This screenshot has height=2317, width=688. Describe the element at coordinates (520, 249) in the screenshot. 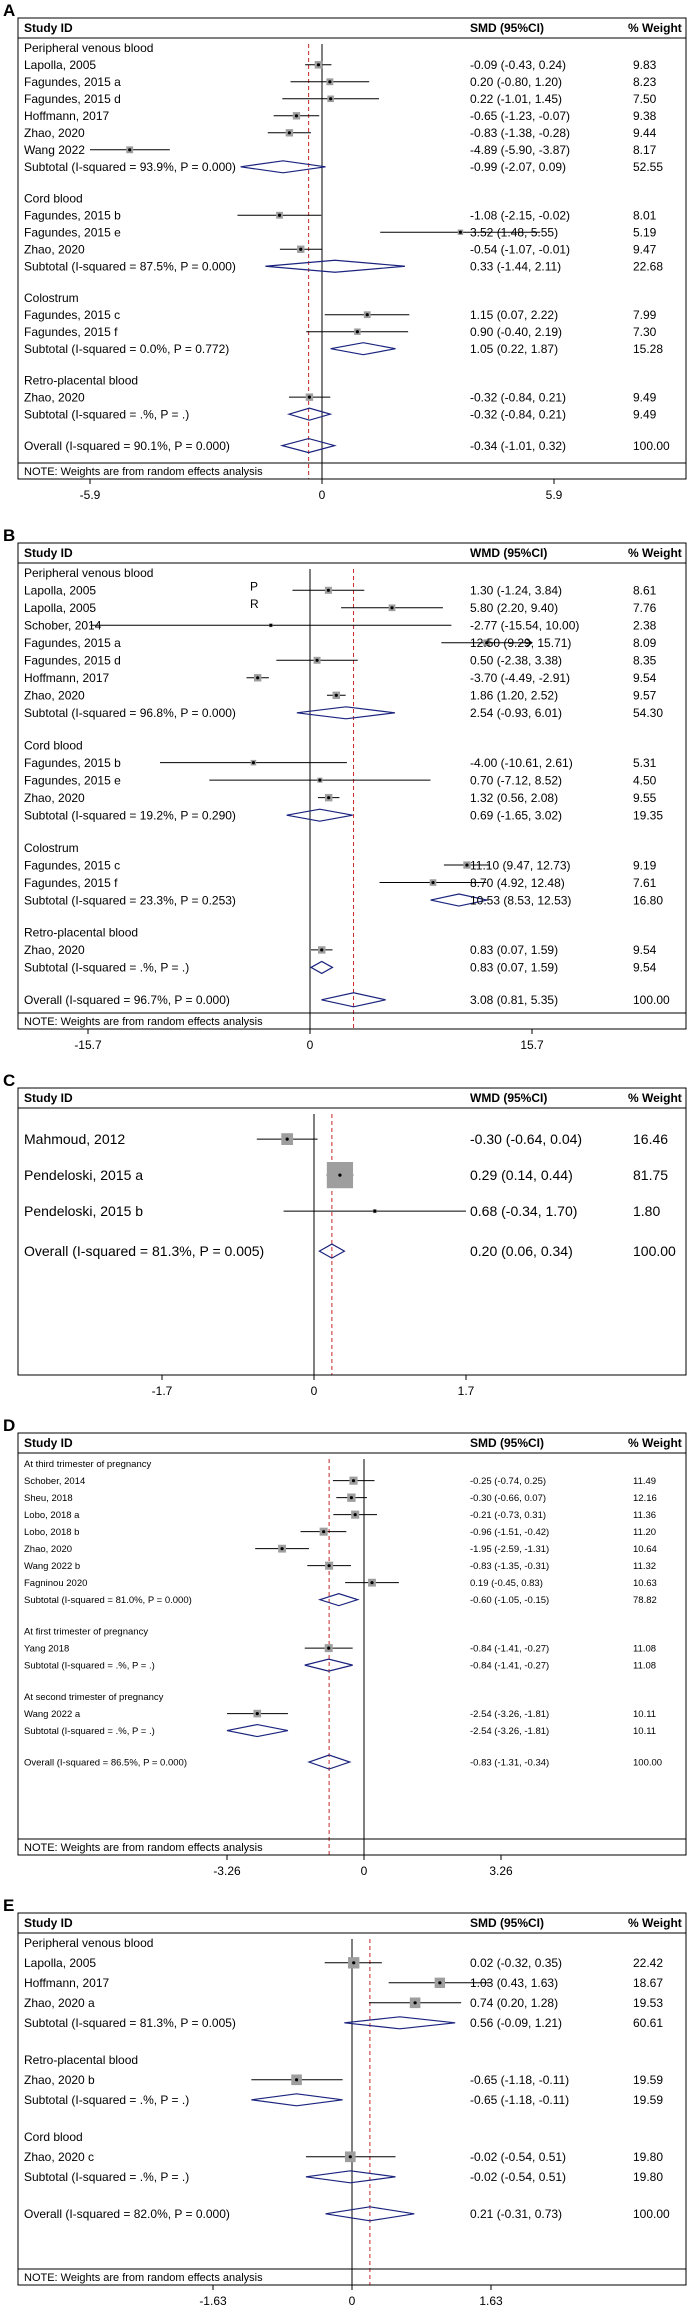

I see `effect-ci-text: -0.54 (-1.07, -0.01)` at that location.